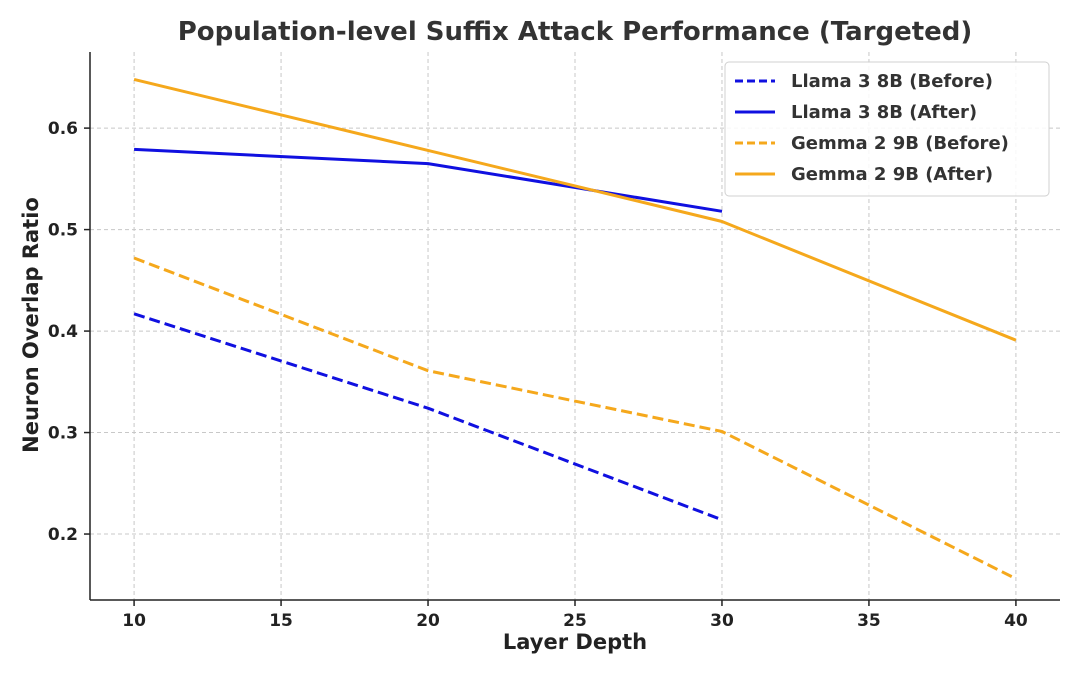 This screenshot has width=1080, height=675. What do you see at coordinates (869, 621) in the screenshot?
I see `x-tick-label: 35` at bounding box center [869, 621].